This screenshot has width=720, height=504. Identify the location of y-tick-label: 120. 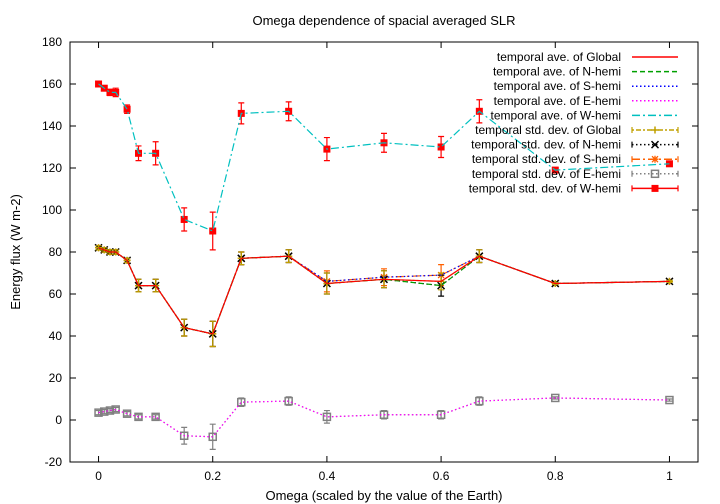
(52, 168).